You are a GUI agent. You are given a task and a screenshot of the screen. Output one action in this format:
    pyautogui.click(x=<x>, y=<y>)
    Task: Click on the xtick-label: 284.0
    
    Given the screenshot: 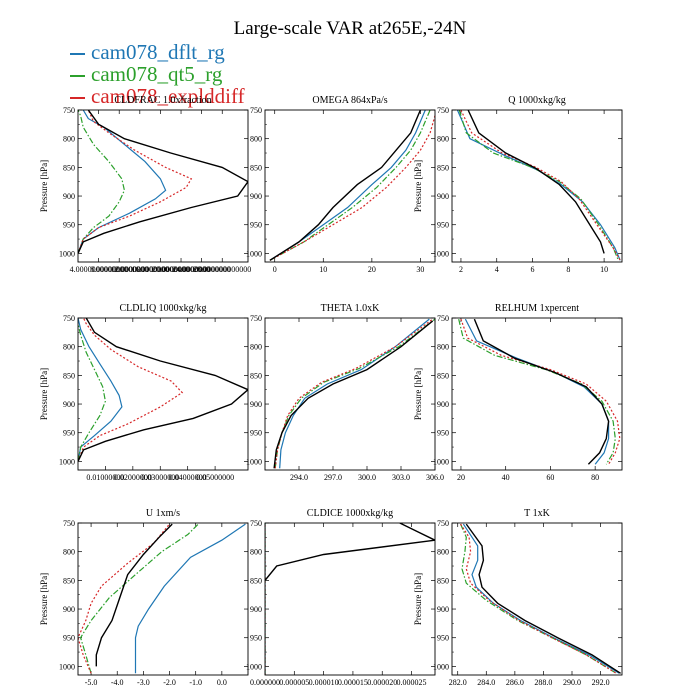 What is the action you would take?
    pyautogui.click(x=486, y=682)
    